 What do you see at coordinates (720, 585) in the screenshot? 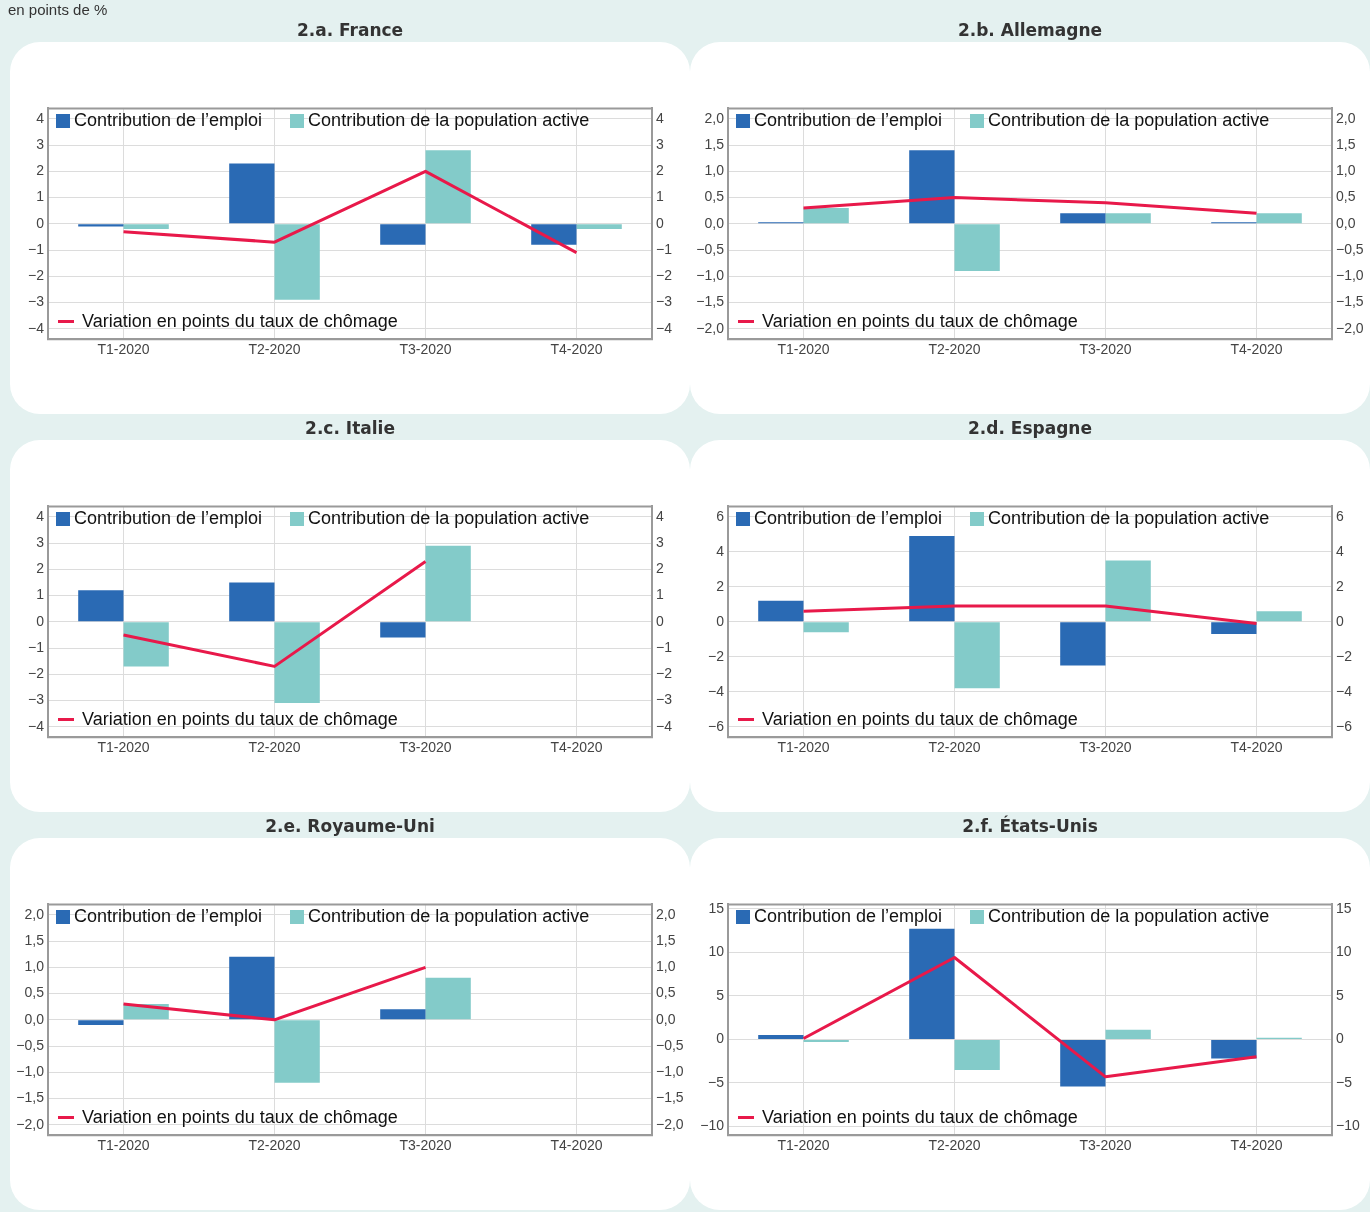
I see `y-tick-label: 2` at bounding box center [720, 585].